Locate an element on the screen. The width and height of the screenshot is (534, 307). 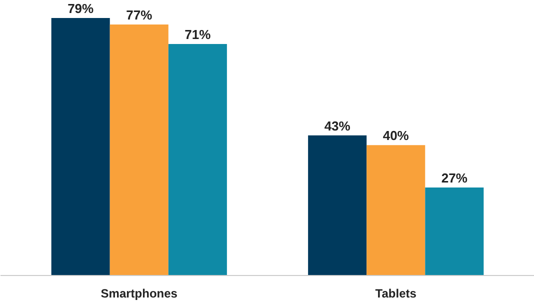
data-label: 79% is located at coordinates (81, 8).